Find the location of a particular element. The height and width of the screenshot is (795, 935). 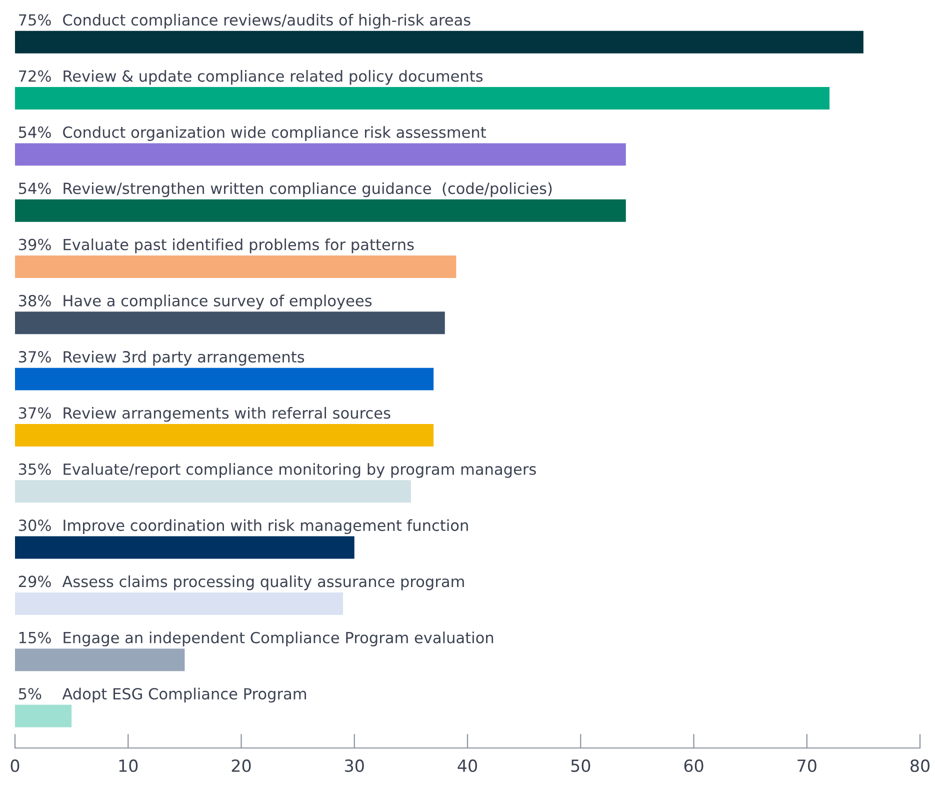

y-tick-label: Engage an independent Compliance Program evaluation is located at coordinates (279, 639).